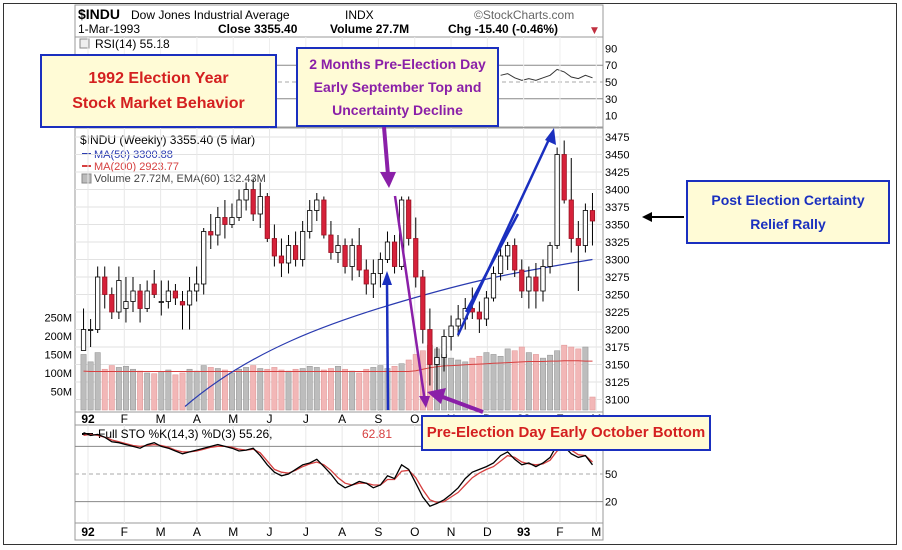  Describe the element at coordinates (617, 401) in the screenshot. I see `price-tick-label: 3100` at that location.